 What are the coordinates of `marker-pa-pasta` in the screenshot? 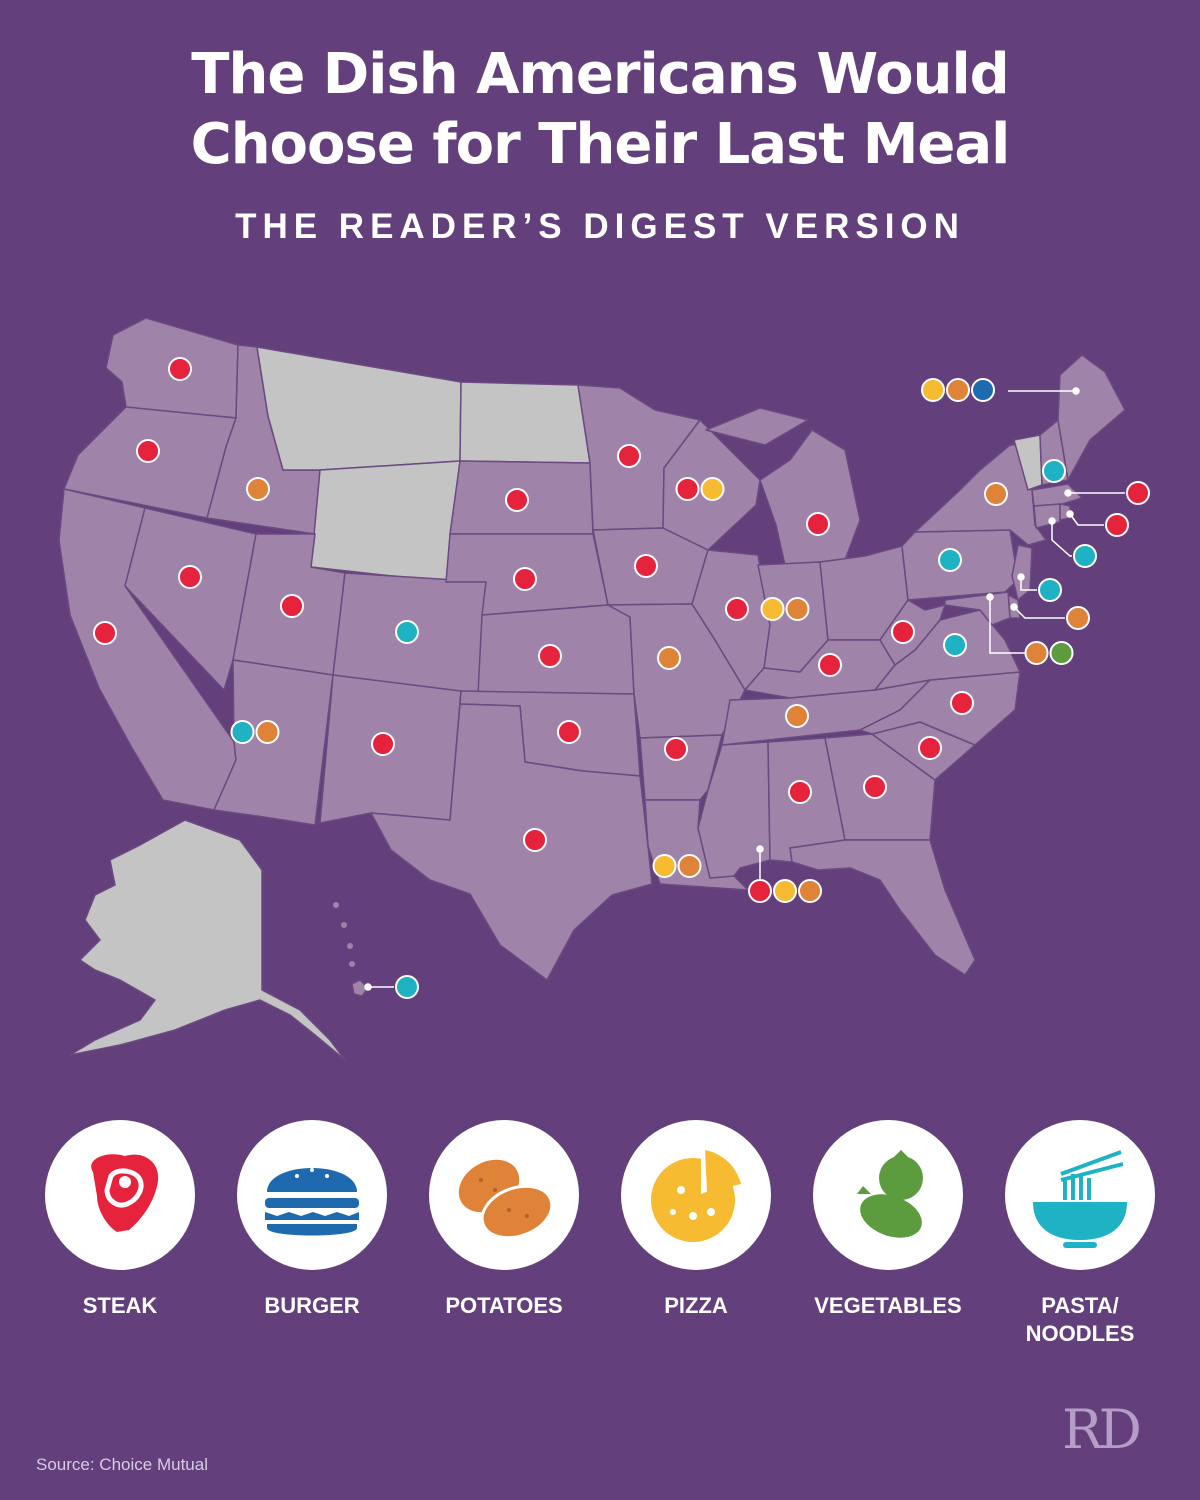 It's located at (950, 560).